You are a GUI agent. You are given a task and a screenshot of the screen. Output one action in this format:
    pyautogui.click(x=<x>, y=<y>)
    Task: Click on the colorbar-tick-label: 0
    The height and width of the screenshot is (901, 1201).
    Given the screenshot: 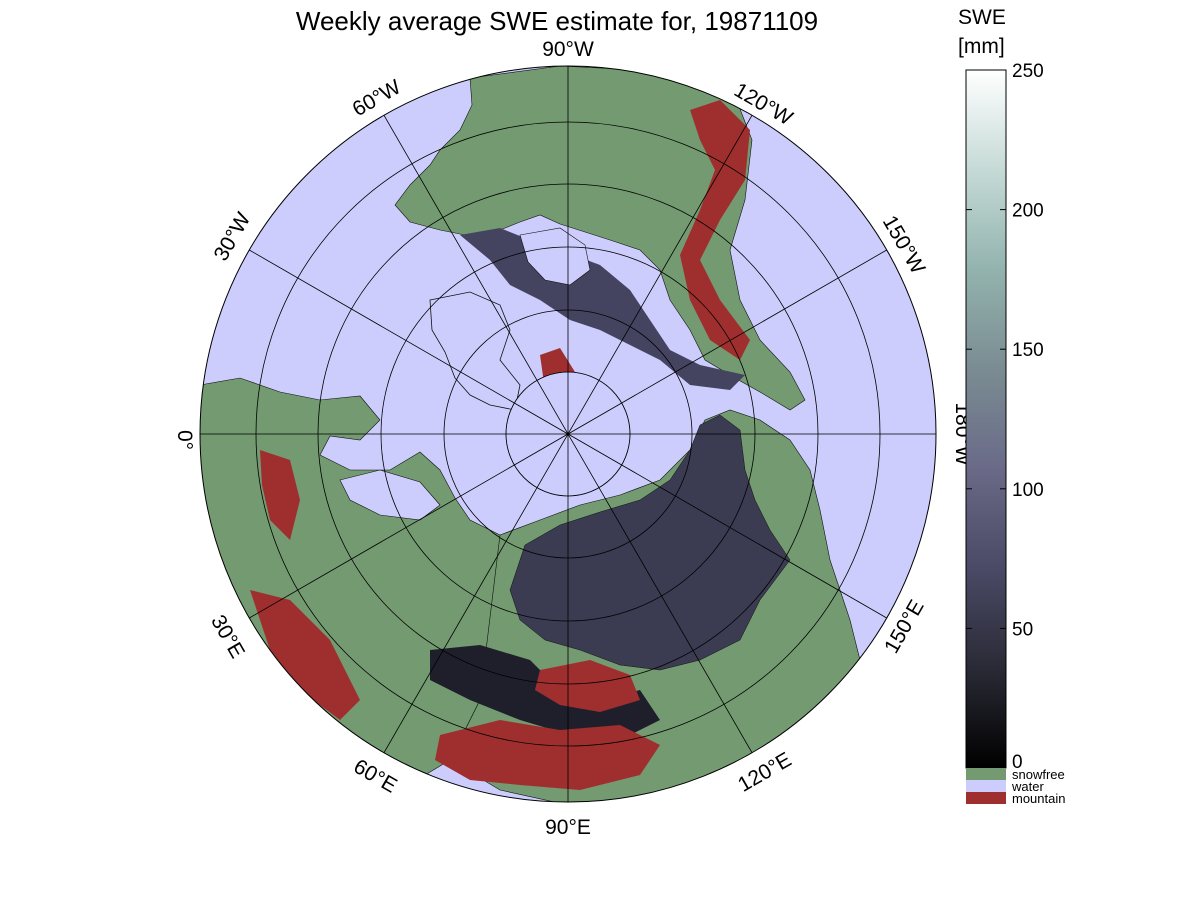 What is the action you would take?
    pyautogui.click(x=1017, y=762)
    